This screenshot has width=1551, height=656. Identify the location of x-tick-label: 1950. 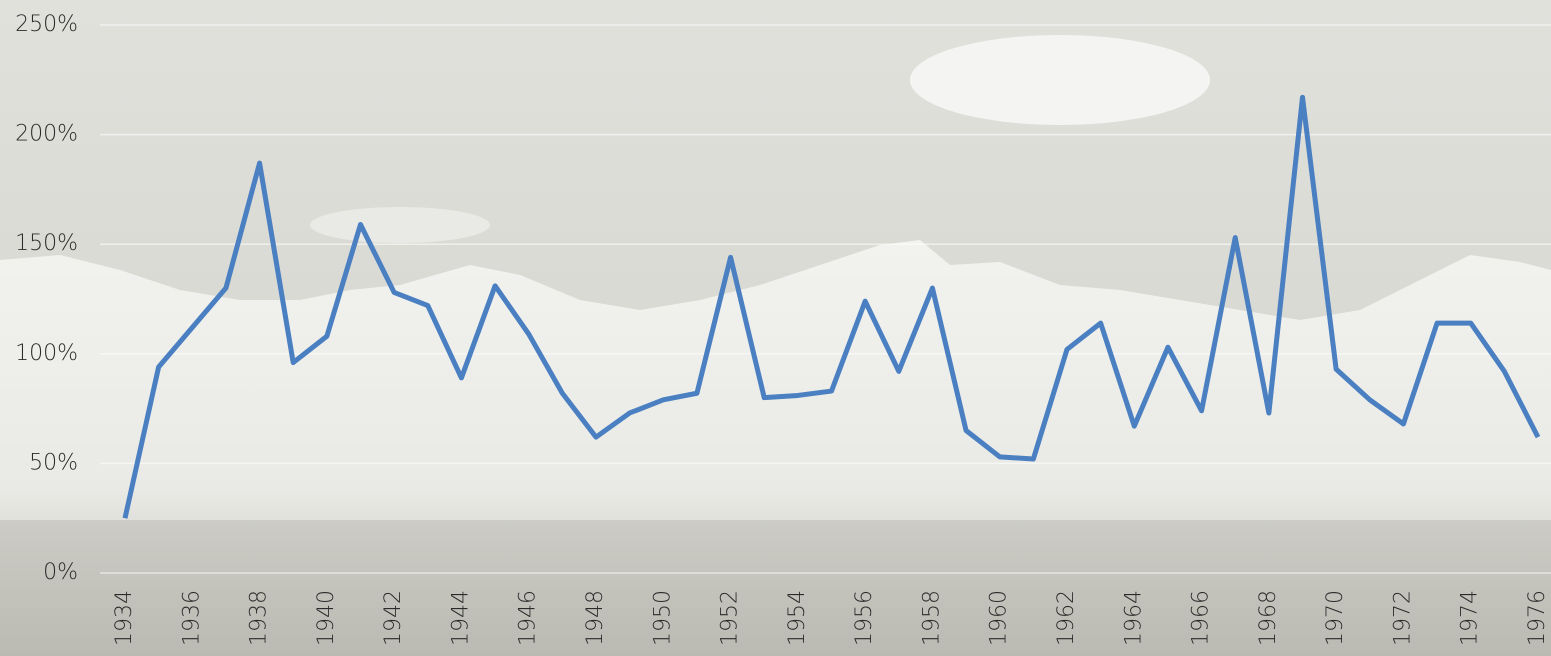
(662, 618).